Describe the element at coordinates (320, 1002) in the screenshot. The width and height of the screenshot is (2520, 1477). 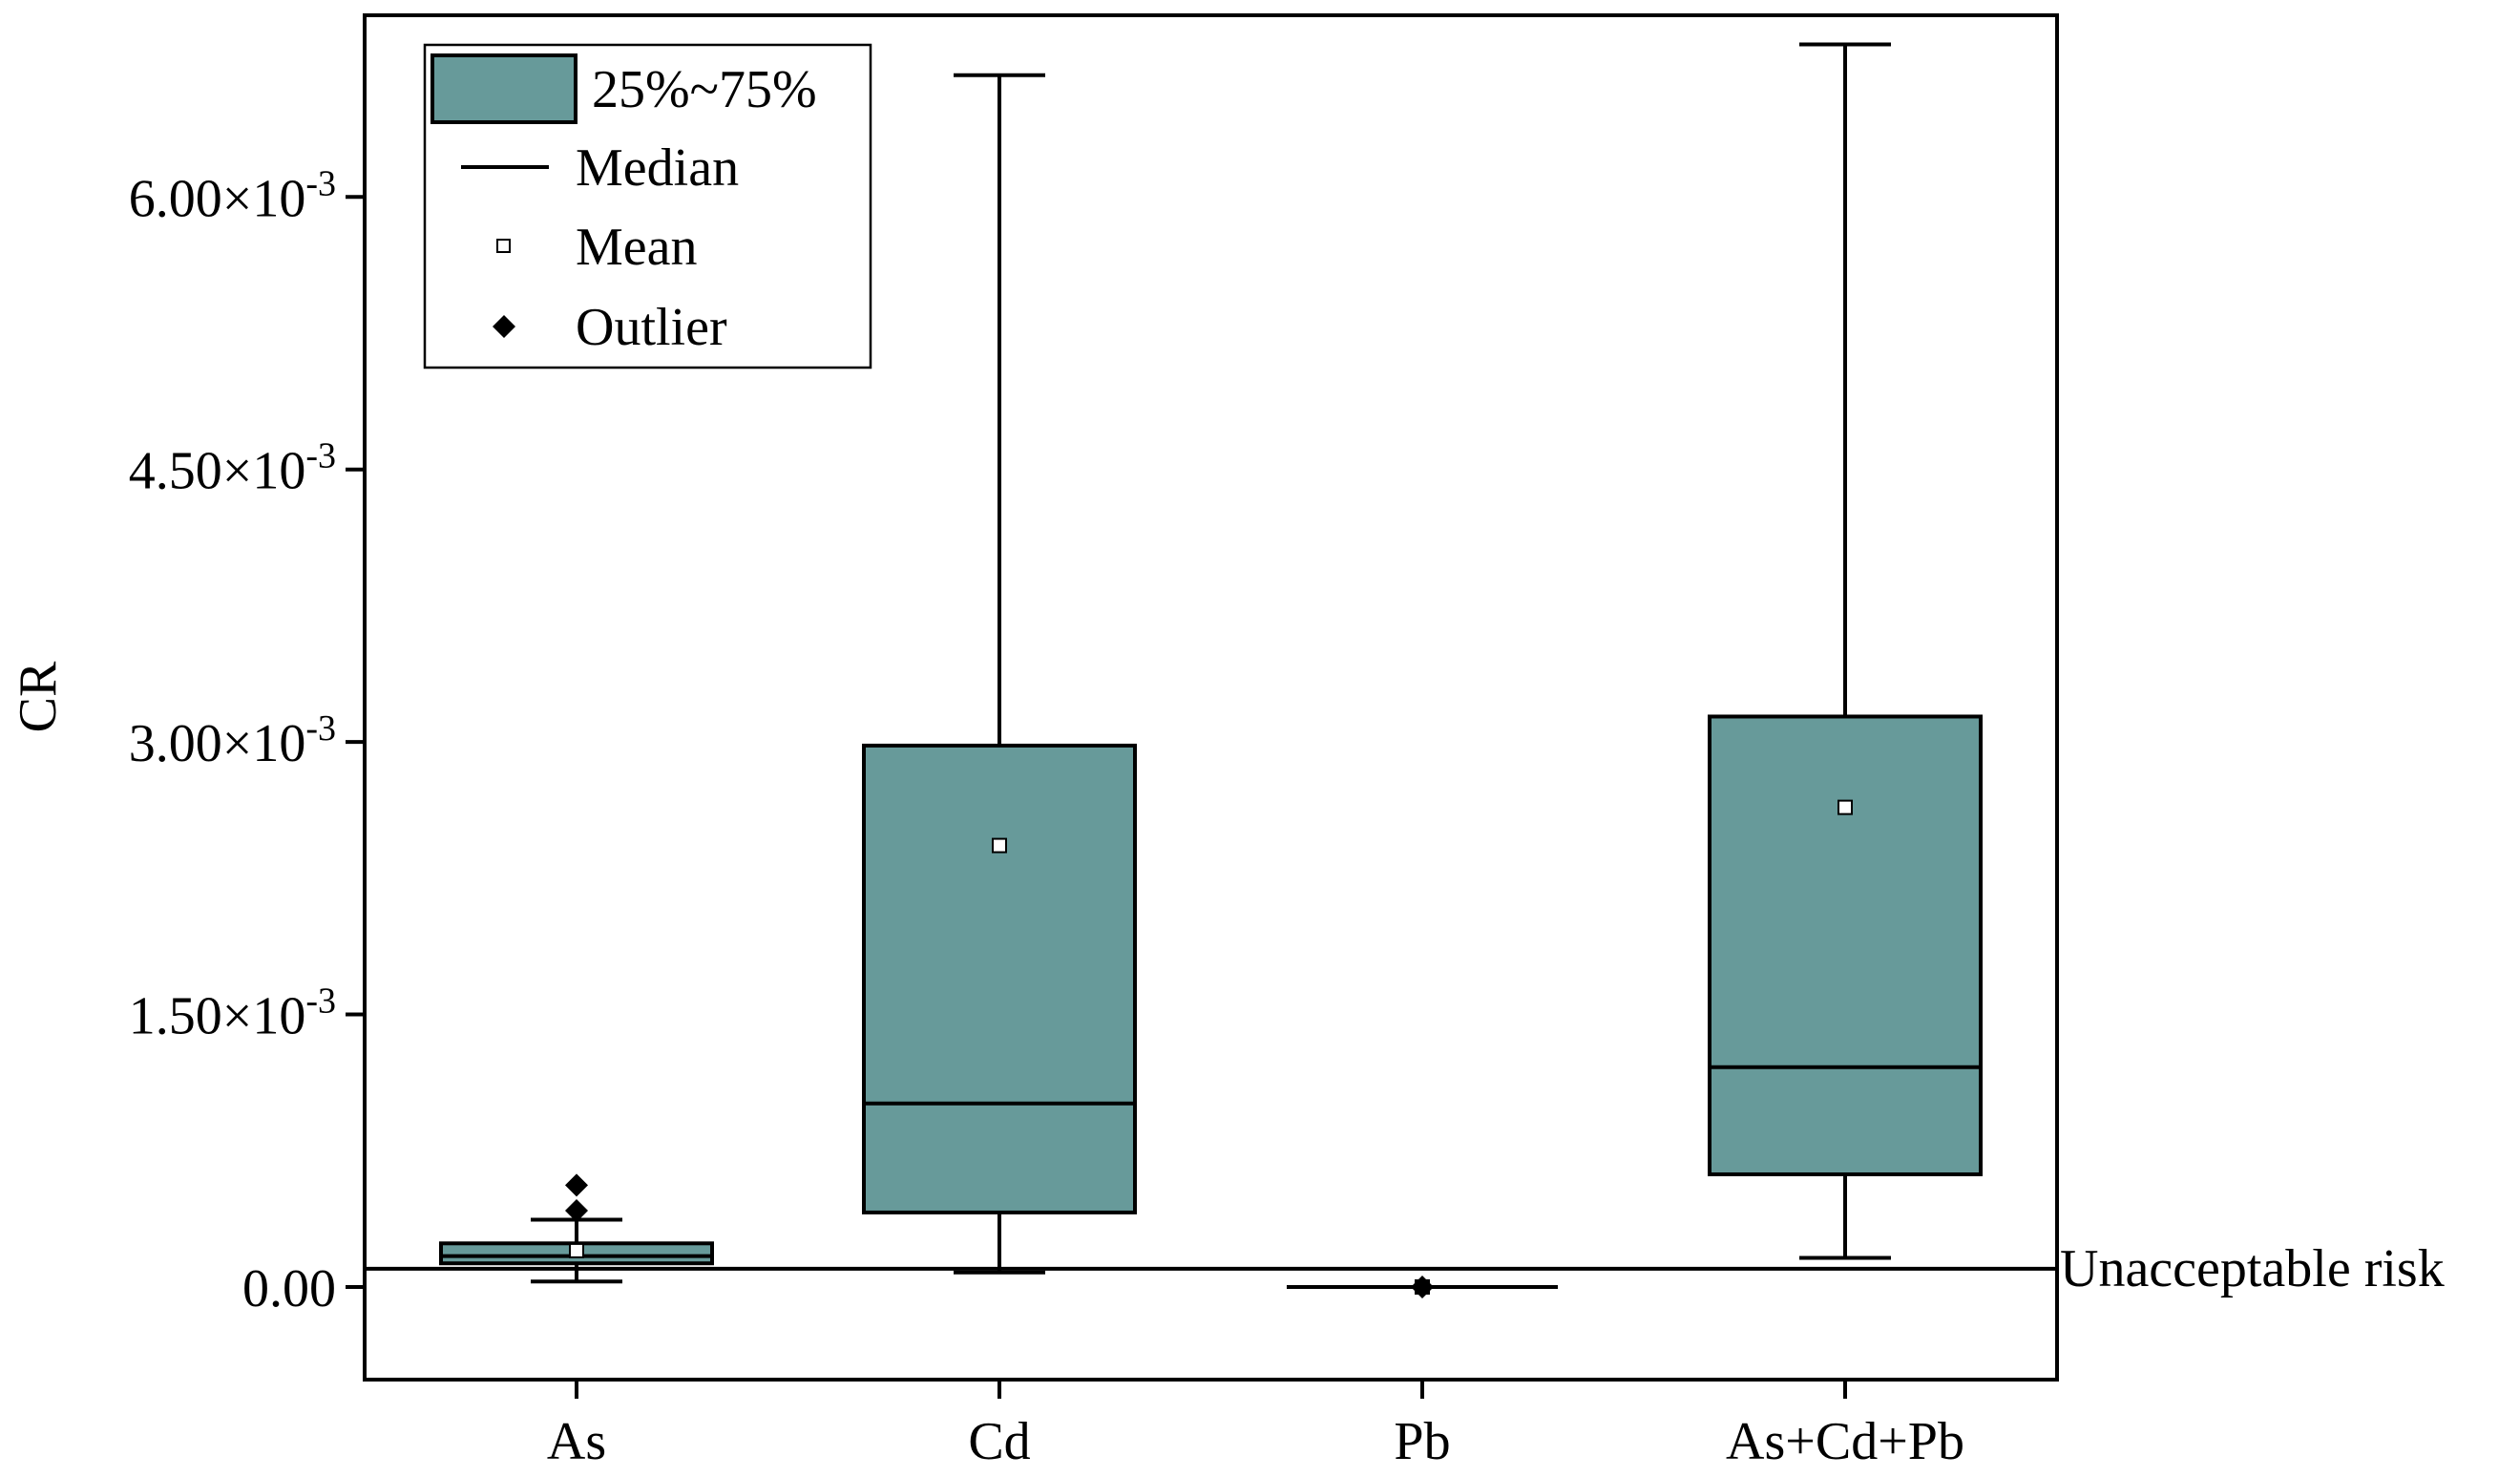
I see `y-tick-exponent-1: -3` at that location.